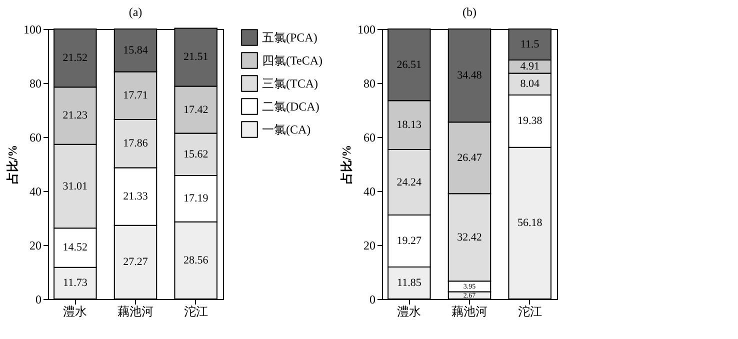  What do you see at coordinates (75, 116) in the screenshot?
I see `data-label: 21.23` at bounding box center [75, 116].